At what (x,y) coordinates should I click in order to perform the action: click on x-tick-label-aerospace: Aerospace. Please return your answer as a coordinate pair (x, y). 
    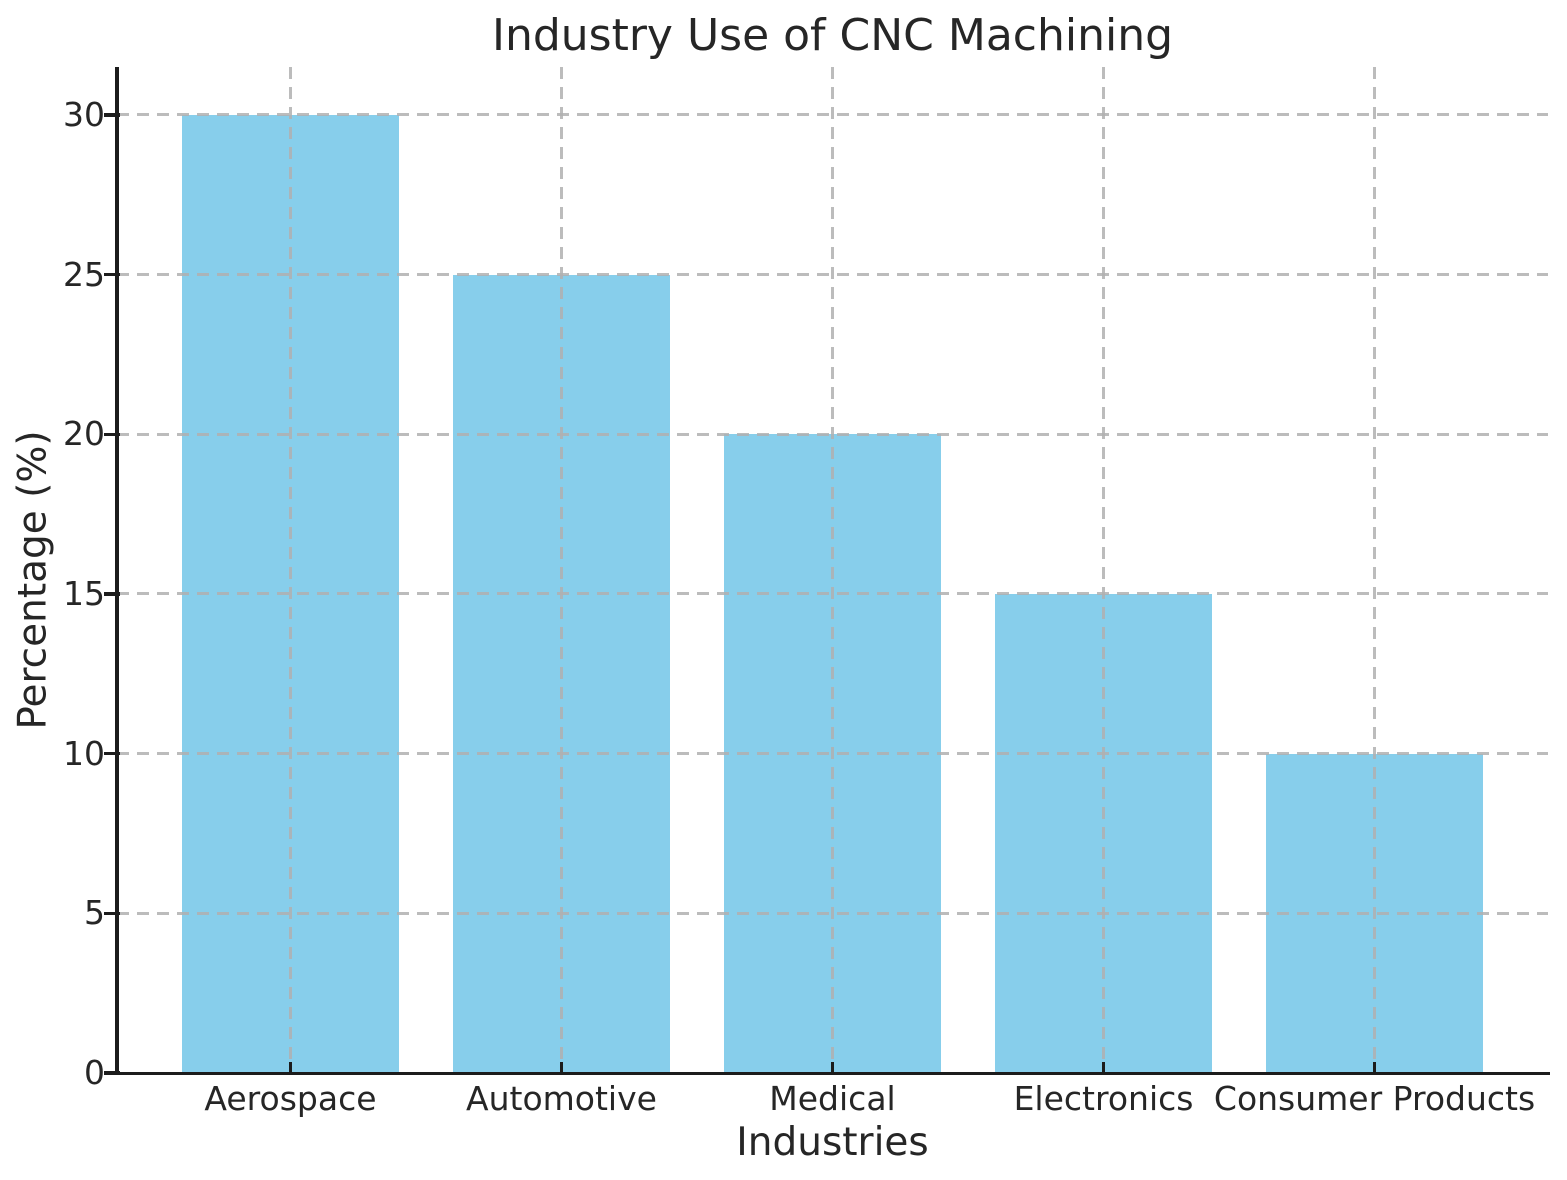
    Looking at the image, I should click on (290, 1098).